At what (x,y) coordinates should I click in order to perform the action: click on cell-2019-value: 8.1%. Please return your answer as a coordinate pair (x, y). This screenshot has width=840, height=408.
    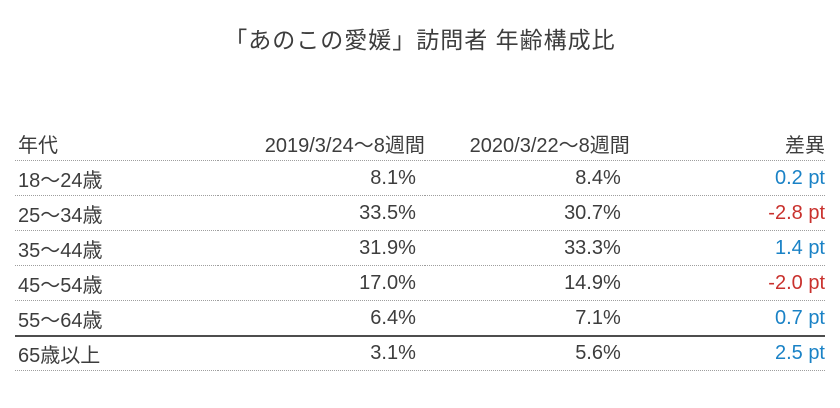
    Looking at the image, I should click on (321, 178).